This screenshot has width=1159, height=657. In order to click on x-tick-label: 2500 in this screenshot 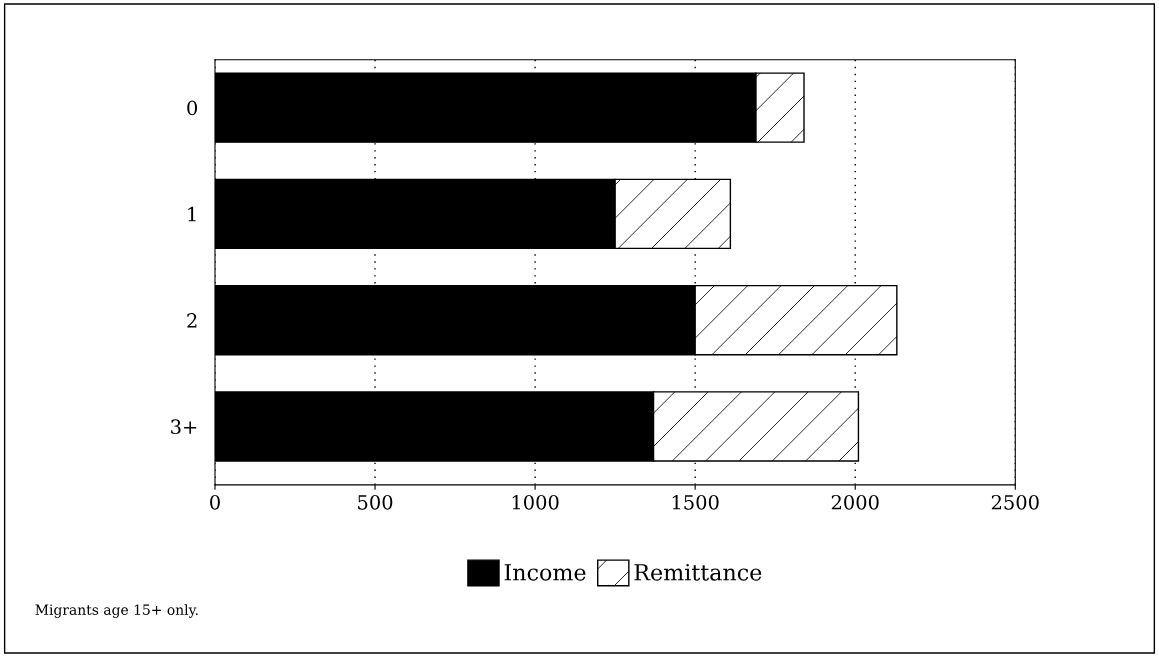, I will do `click(1015, 502)`.